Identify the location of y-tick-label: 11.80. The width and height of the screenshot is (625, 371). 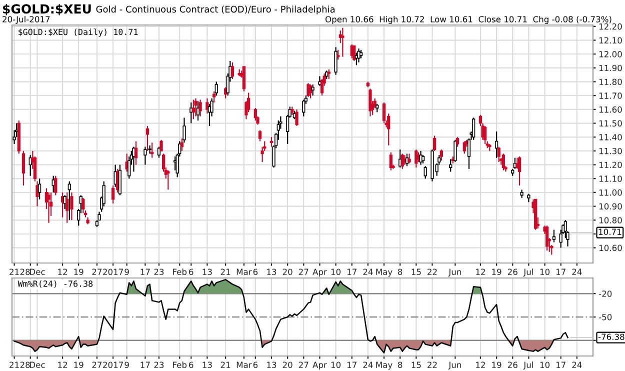
(610, 82).